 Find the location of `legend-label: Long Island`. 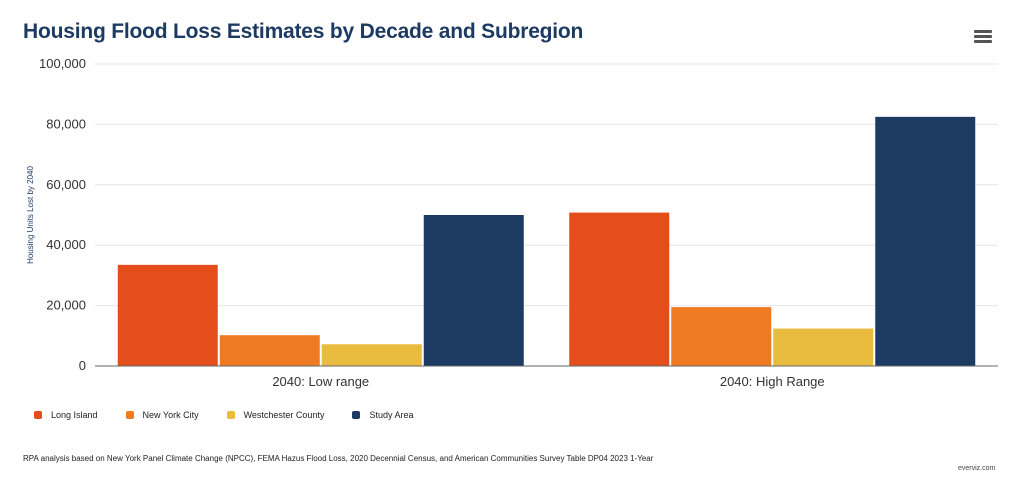

legend-label: Long Island is located at coordinates (74, 415).